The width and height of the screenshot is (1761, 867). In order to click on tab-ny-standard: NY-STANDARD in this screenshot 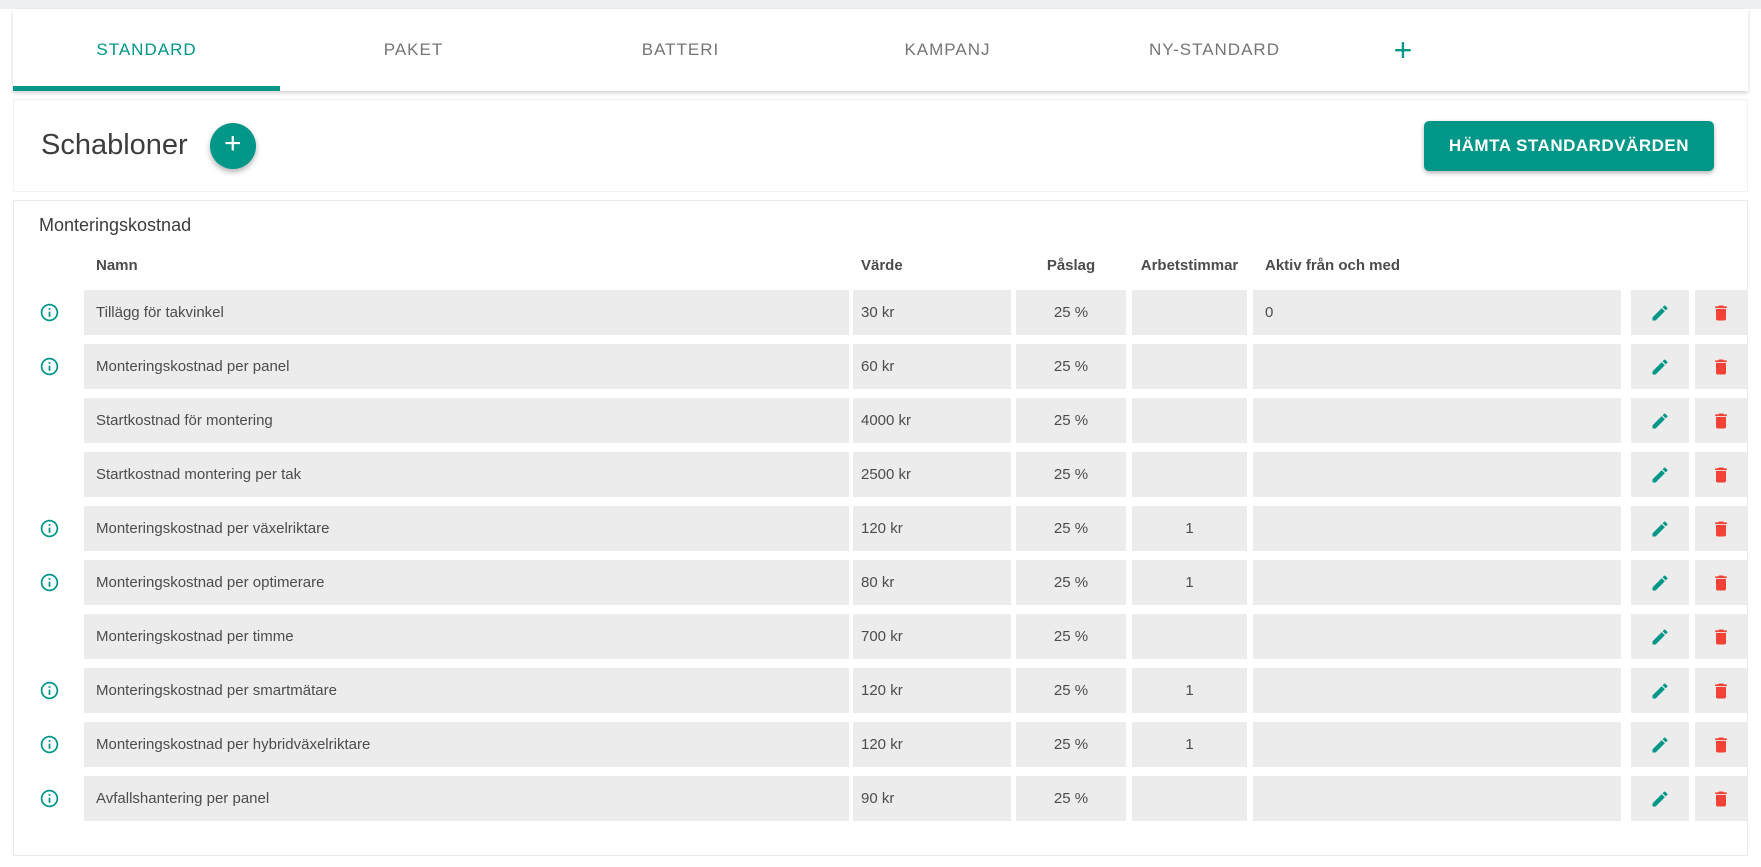, I will do `click(1214, 49)`.